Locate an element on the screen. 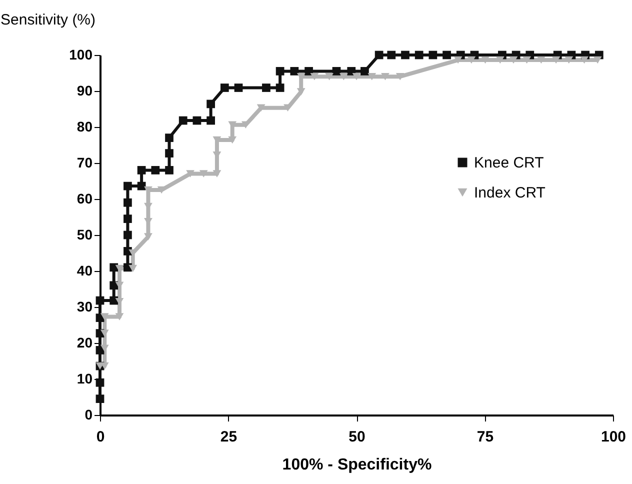 The width and height of the screenshot is (632, 484). y-axis-title: Sensitivity (%) is located at coordinates (48, 20).